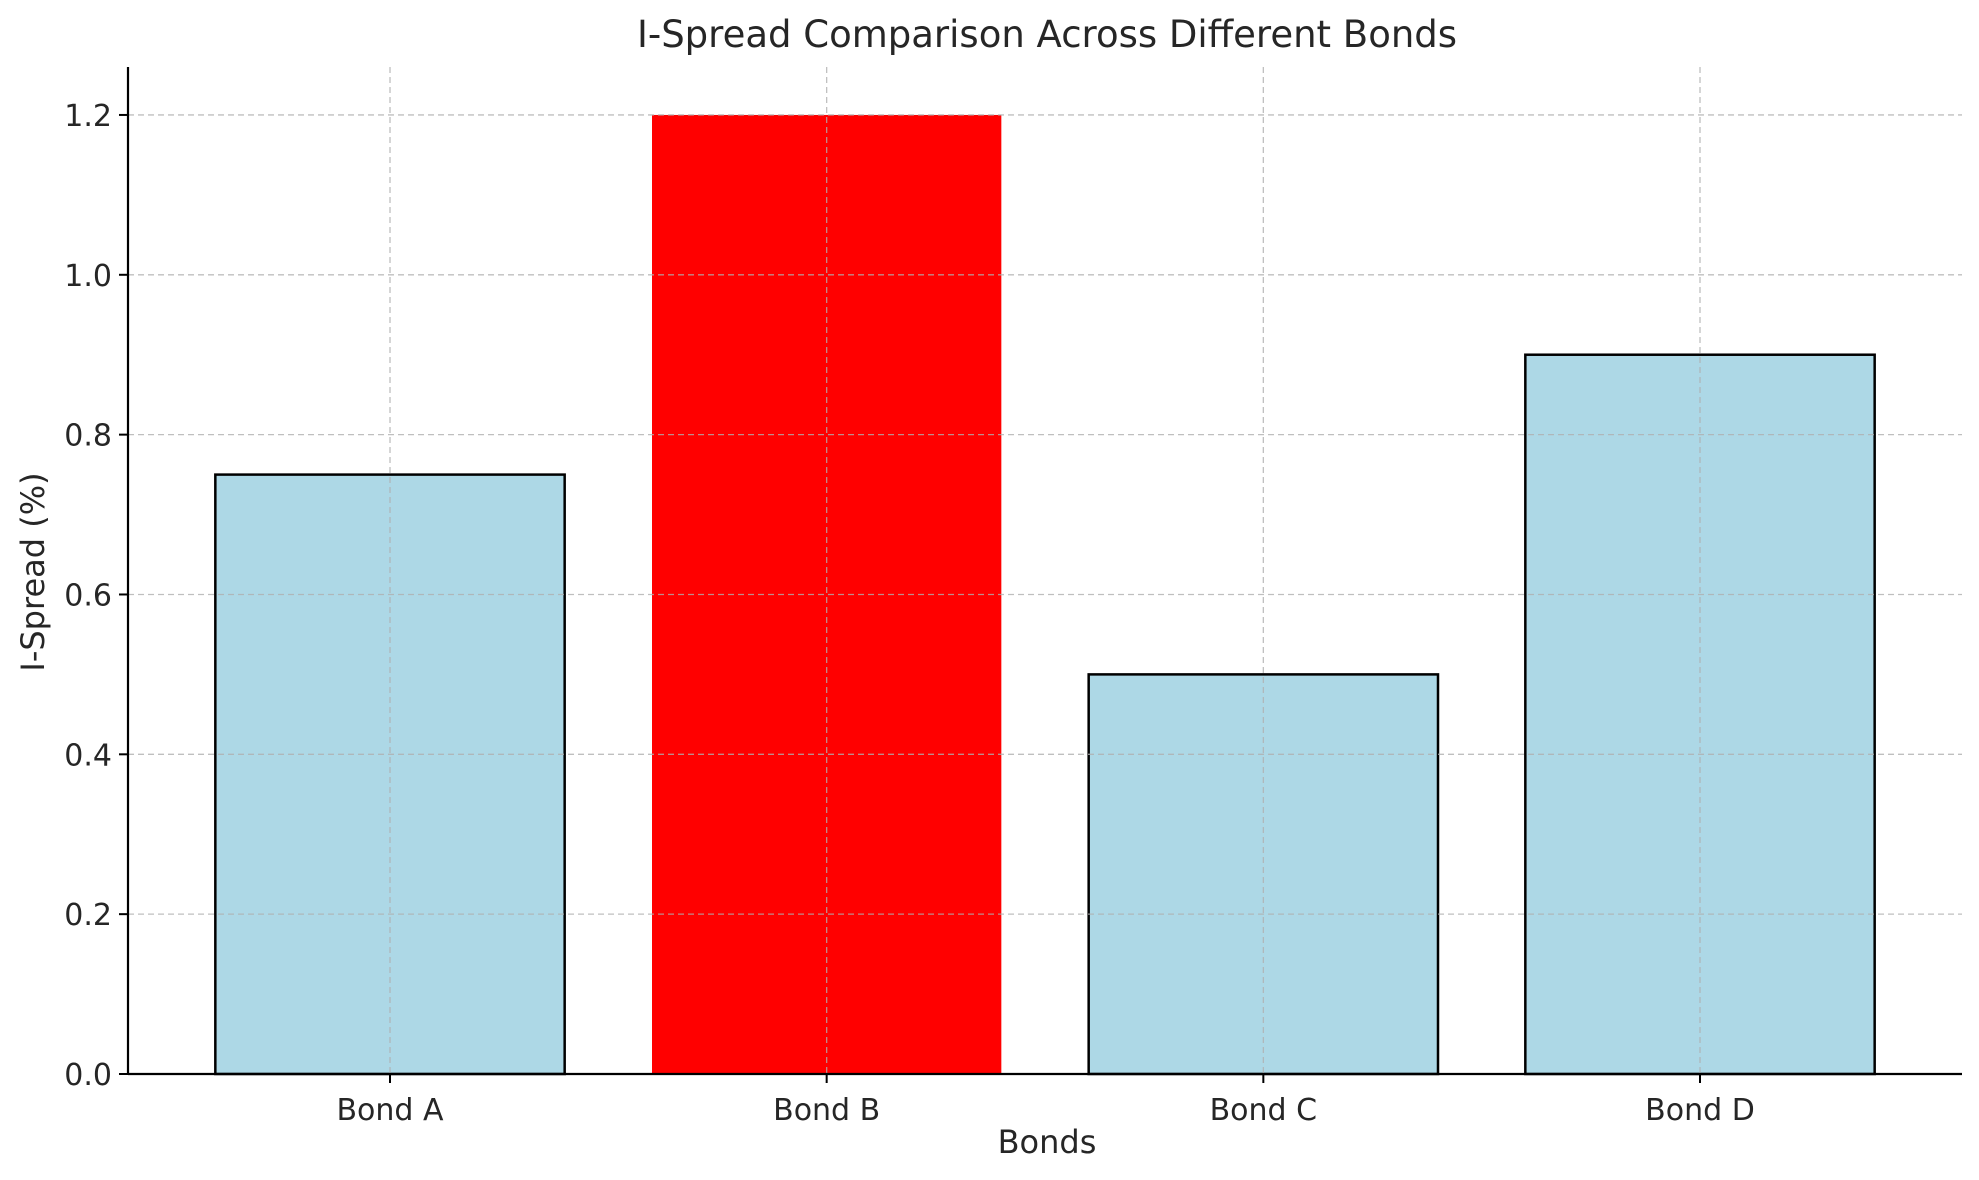  What do you see at coordinates (88, 595) in the screenshot?
I see `y-tick-label: 0.6` at bounding box center [88, 595].